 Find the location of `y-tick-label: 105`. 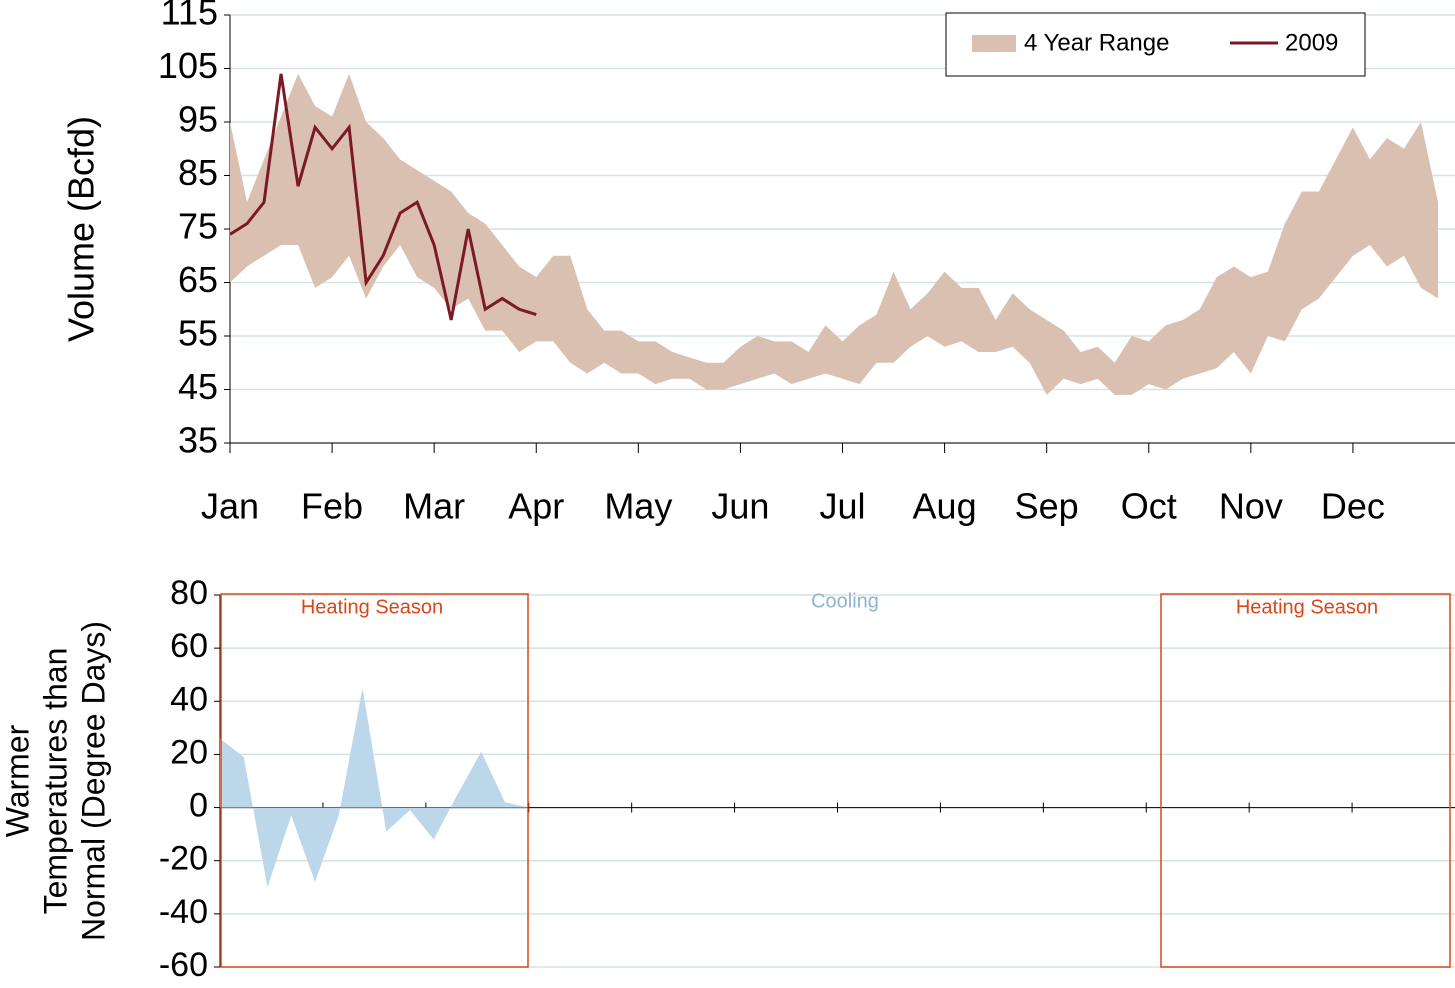

y-tick-label: 105 is located at coordinates (188, 65).